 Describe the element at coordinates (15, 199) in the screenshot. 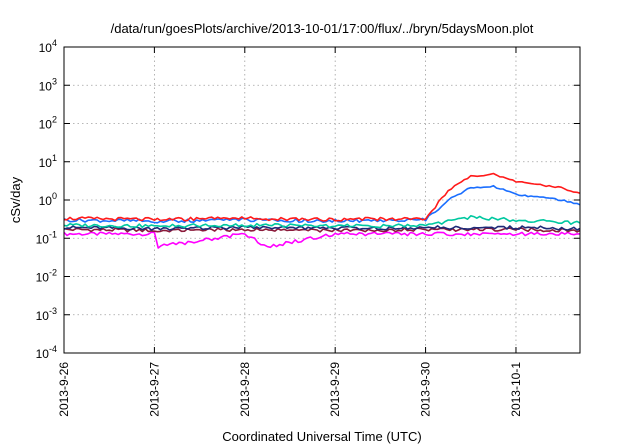

I see `y-axis-label: cSv/day` at that location.